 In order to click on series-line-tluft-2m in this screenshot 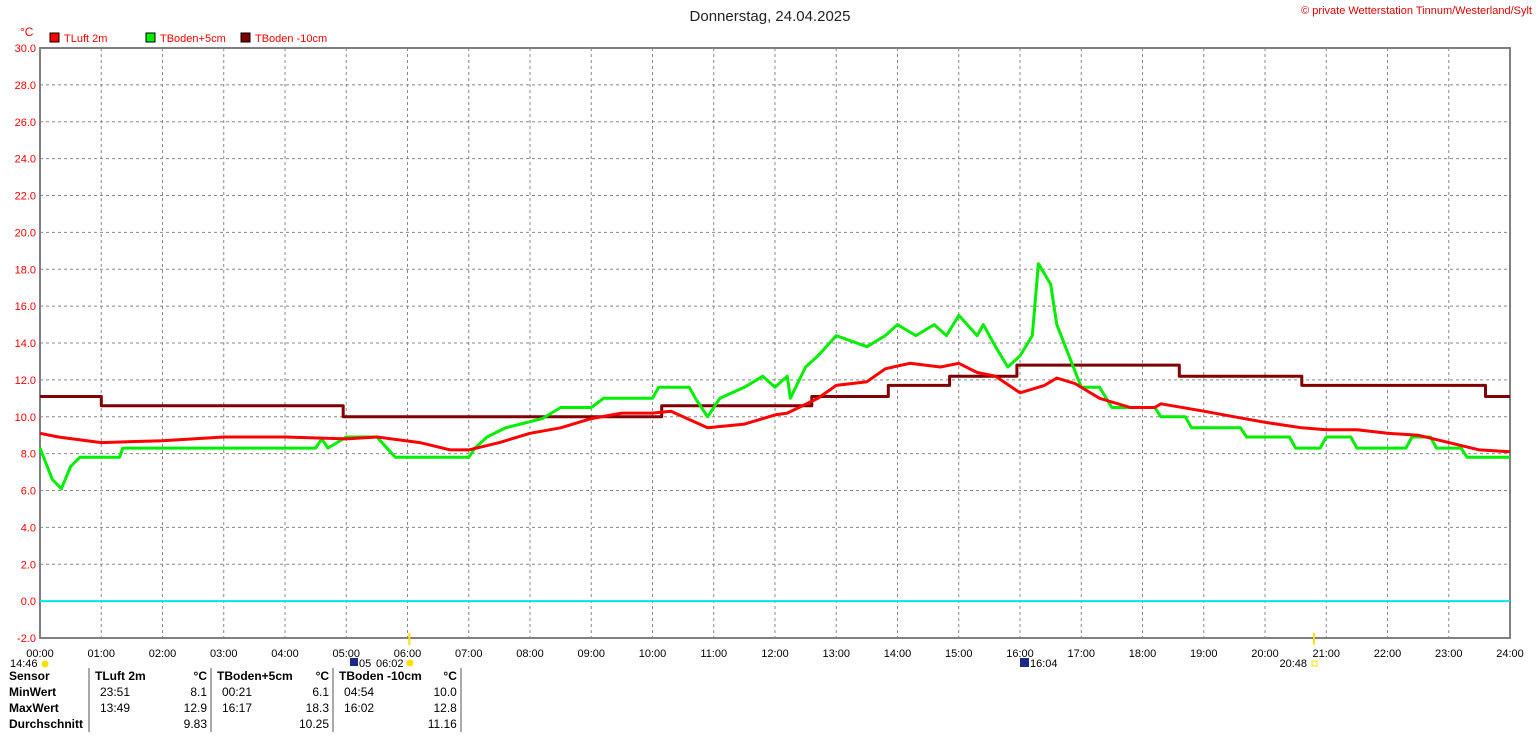, I will do `click(775, 407)`.